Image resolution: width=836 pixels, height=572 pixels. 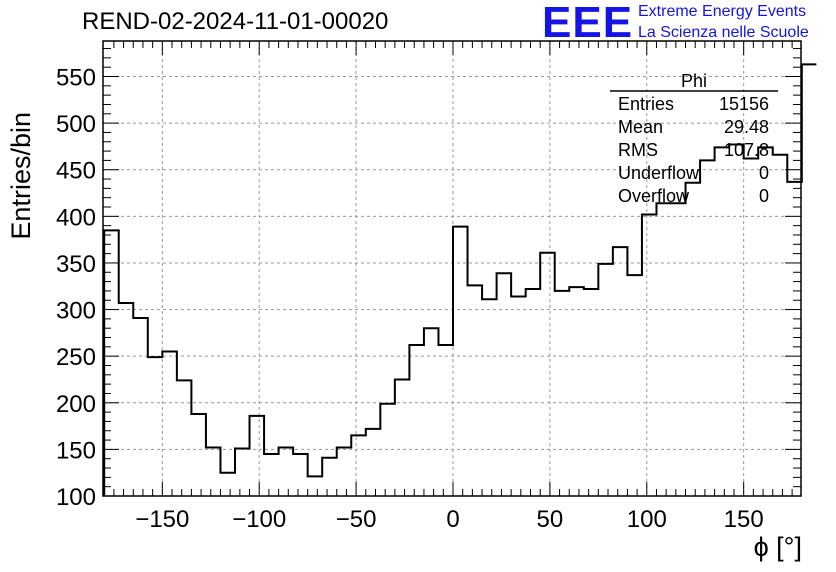 I want to click on x-tick-label: 0, so click(x=452, y=519).